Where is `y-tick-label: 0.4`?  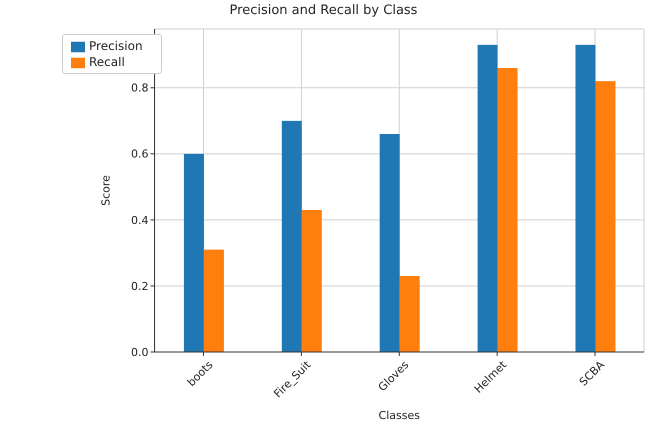
y-tick-label: 0.4 is located at coordinates (140, 220).